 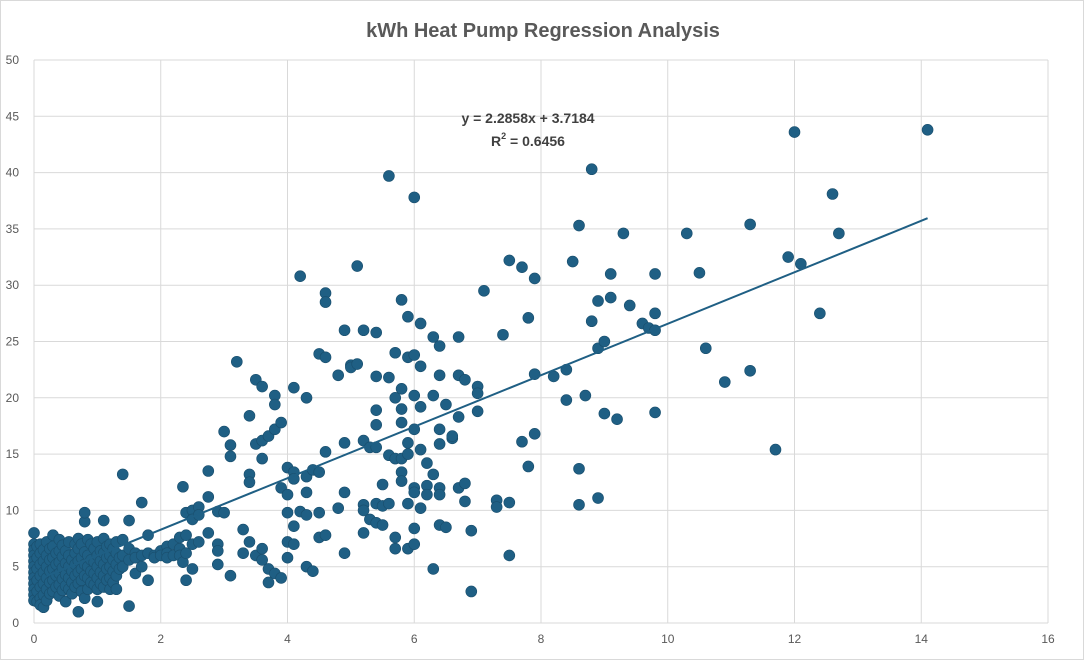 I want to click on x-tick-label: 6, so click(x=414, y=639).